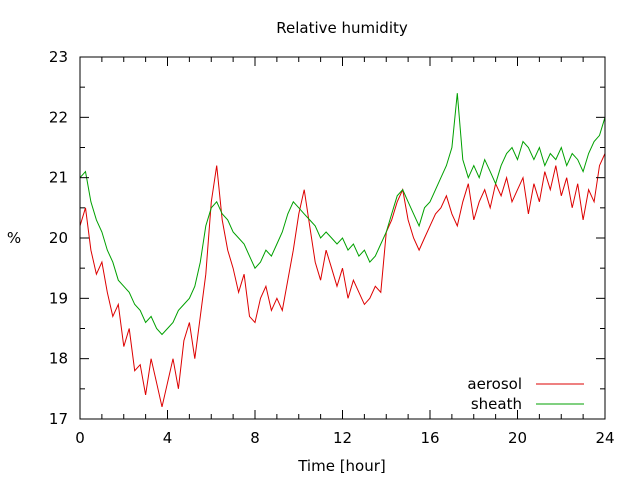 The image size is (640, 480). Describe the element at coordinates (58, 178) in the screenshot. I see `y-tick-label: 21` at that location.